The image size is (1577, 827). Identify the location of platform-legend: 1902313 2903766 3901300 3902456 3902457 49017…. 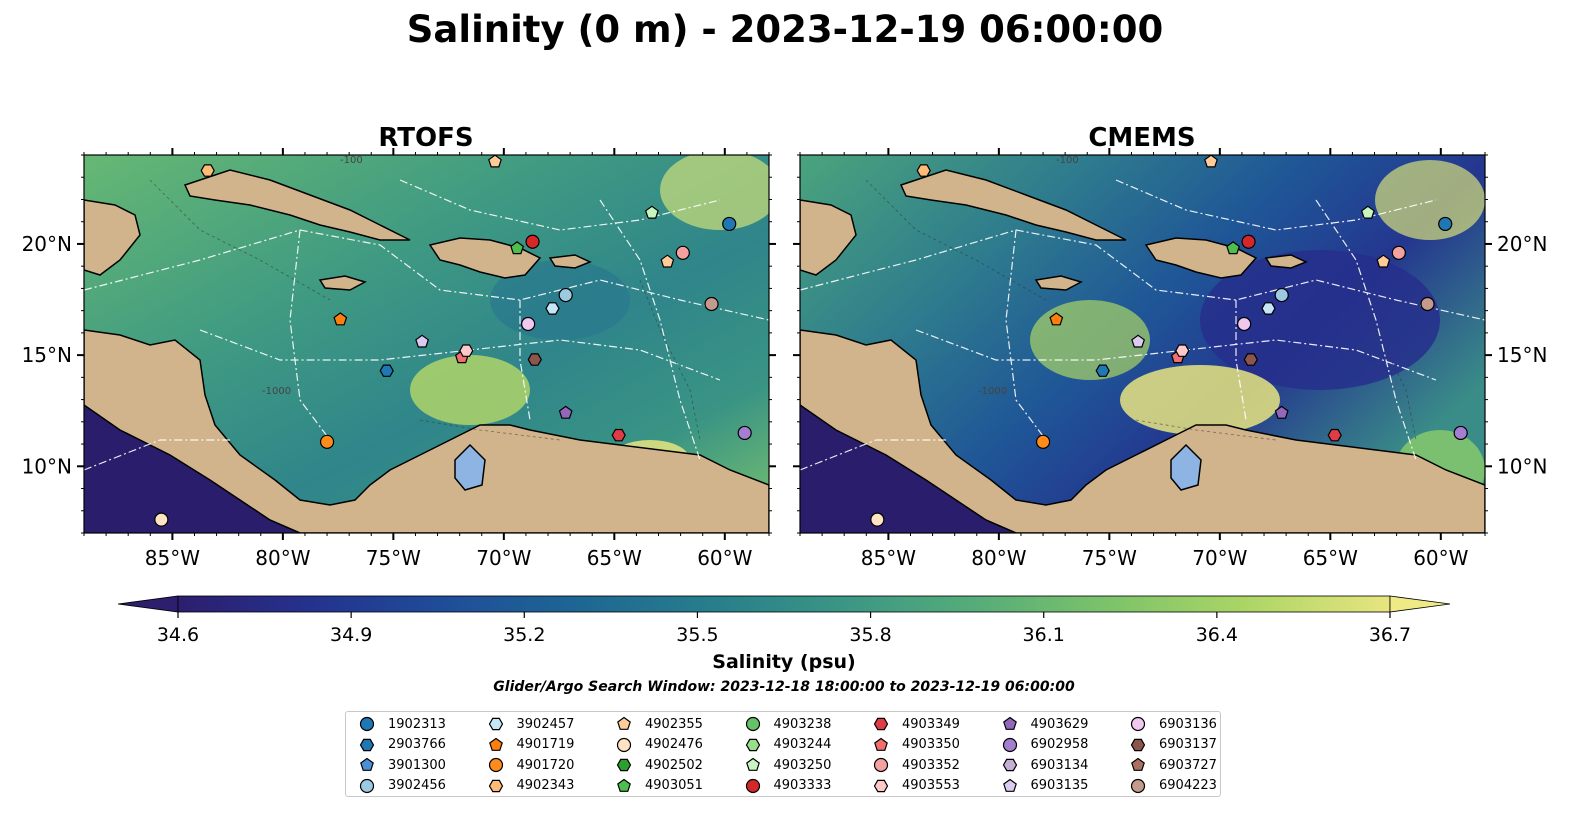
(783, 754).